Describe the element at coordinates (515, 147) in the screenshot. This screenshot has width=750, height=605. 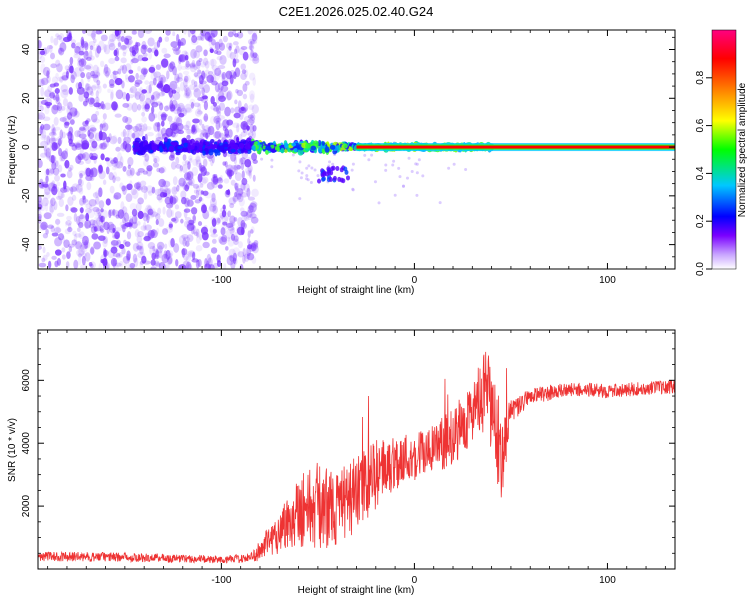
I see `carrier-line` at that location.